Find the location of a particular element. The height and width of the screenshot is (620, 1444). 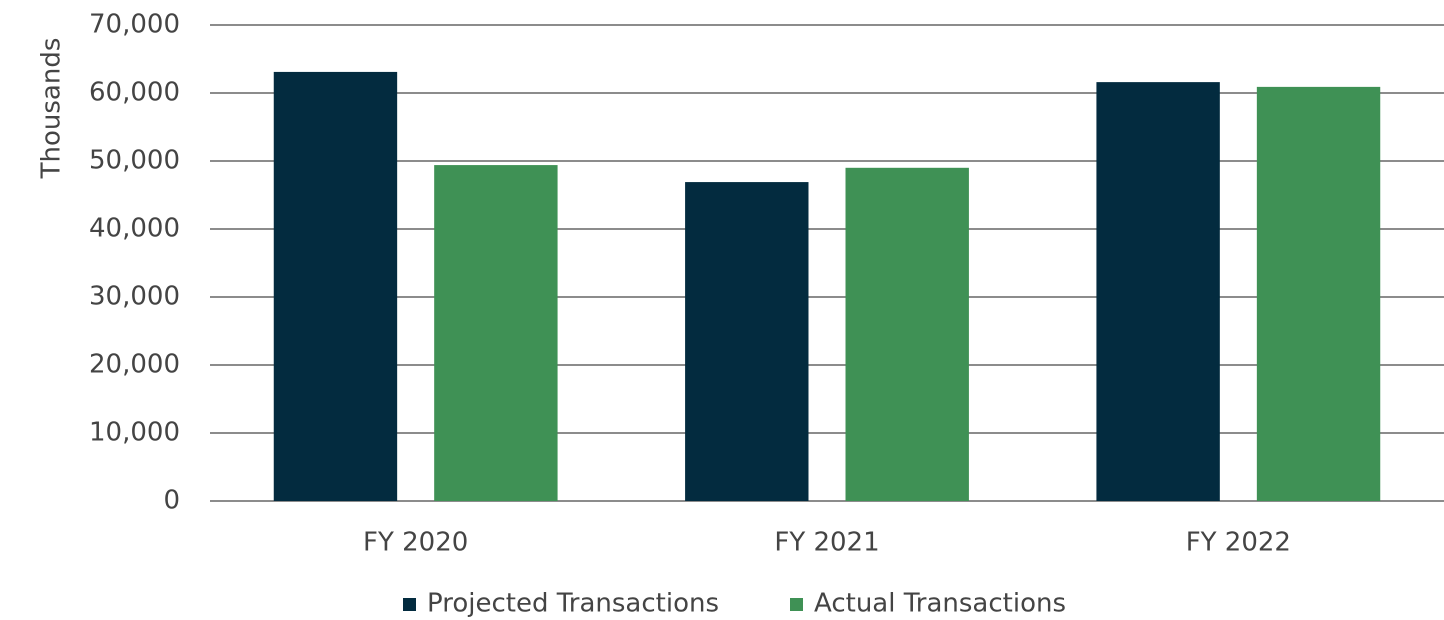

y-tick-label: 70,000 is located at coordinates (134, 25).